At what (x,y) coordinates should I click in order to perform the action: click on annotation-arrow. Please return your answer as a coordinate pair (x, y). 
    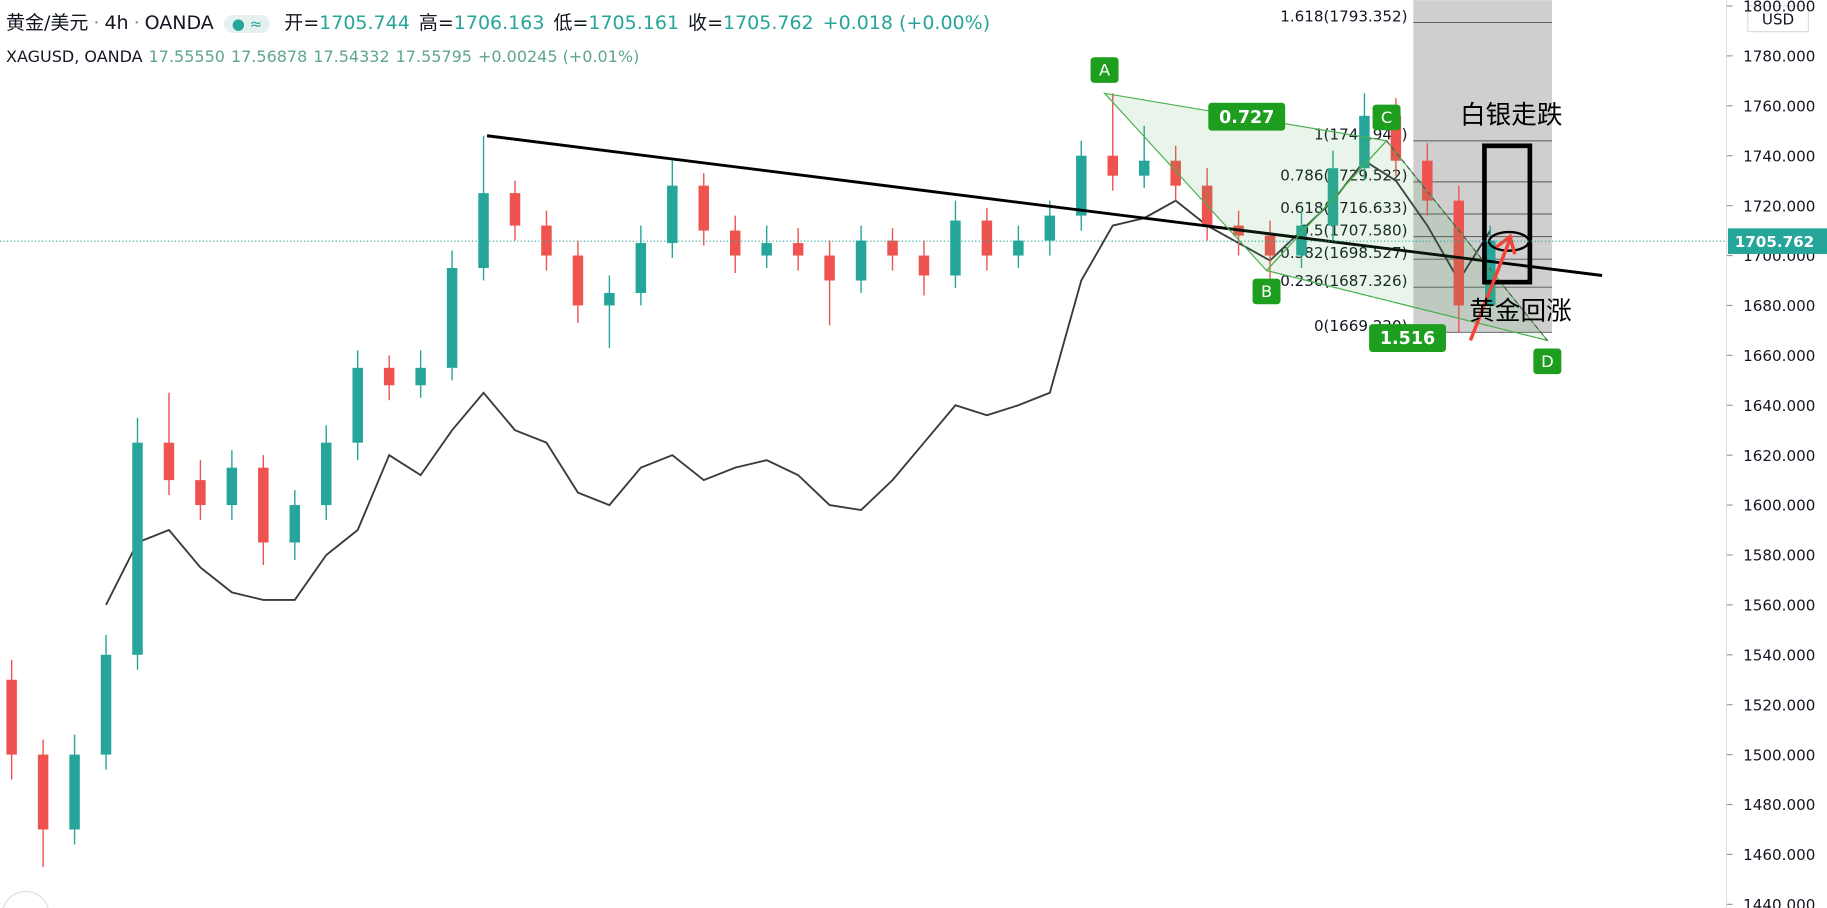
    Looking at the image, I should click on (1492, 287).